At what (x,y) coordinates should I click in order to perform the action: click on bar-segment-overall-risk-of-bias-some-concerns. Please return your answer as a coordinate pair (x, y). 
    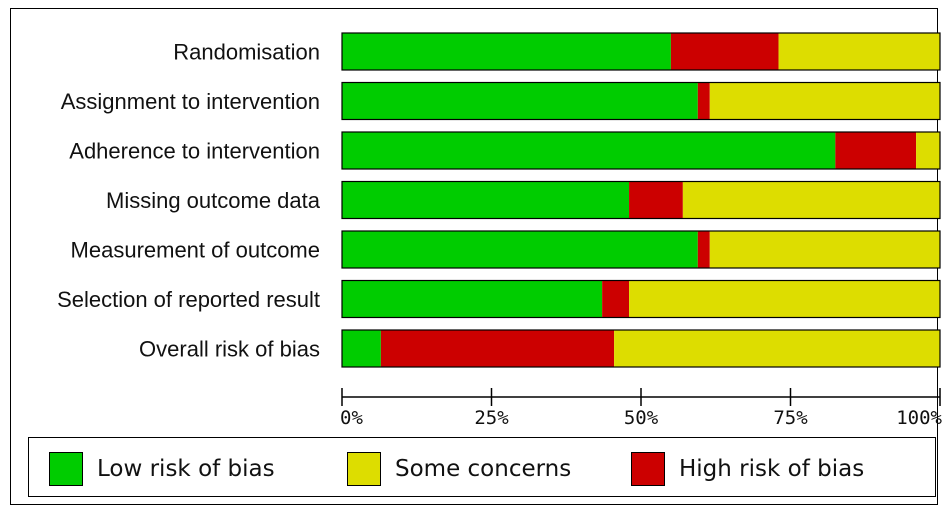
    Looking at the image, I should click on (777, 348).